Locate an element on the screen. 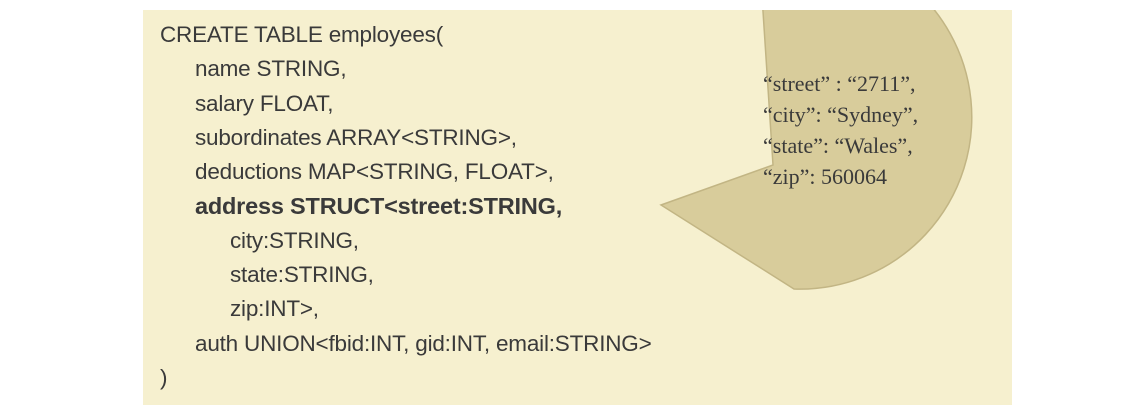  code-line-close-paren: ) is located at coordinates (164, 377).